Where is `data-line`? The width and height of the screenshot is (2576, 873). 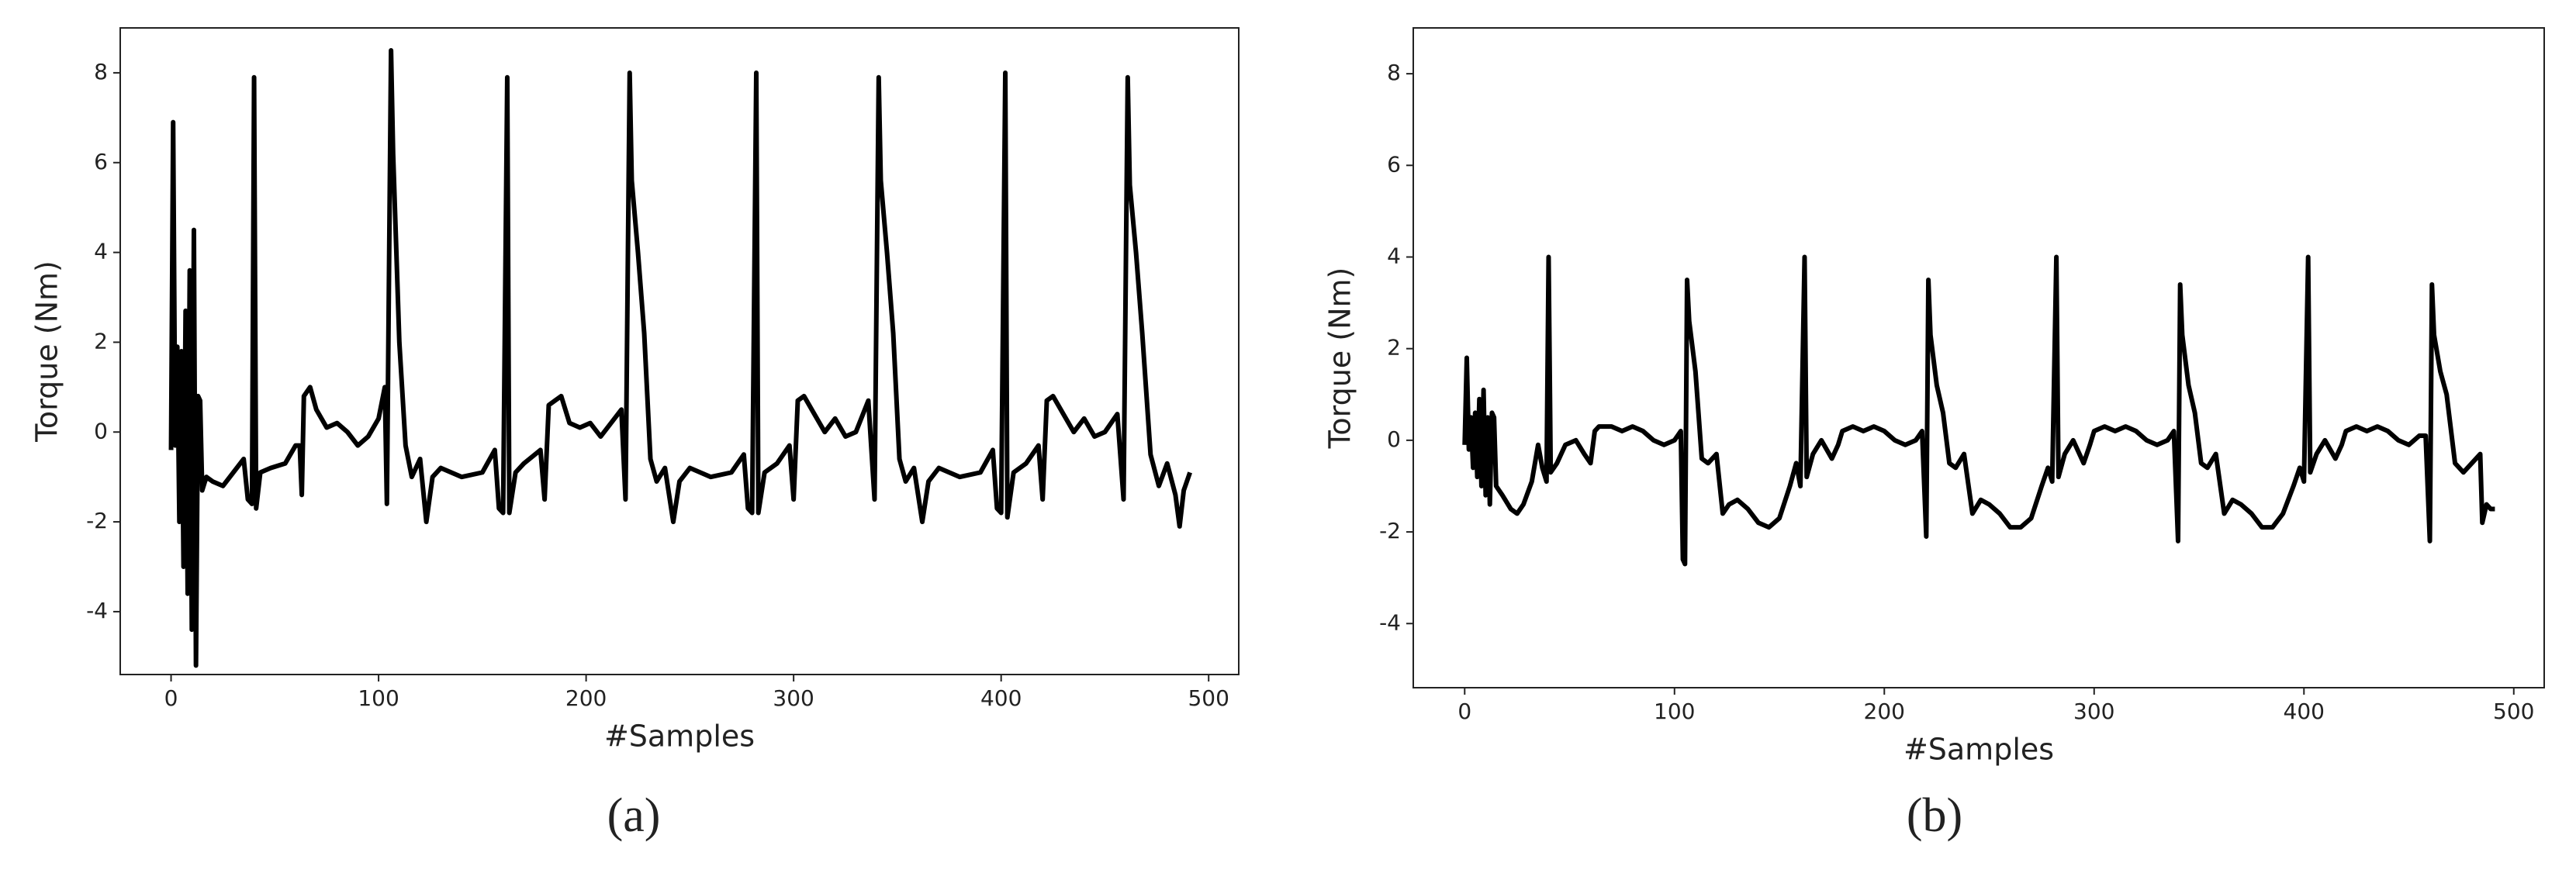 data-line is located at coordinates (1978, 411).